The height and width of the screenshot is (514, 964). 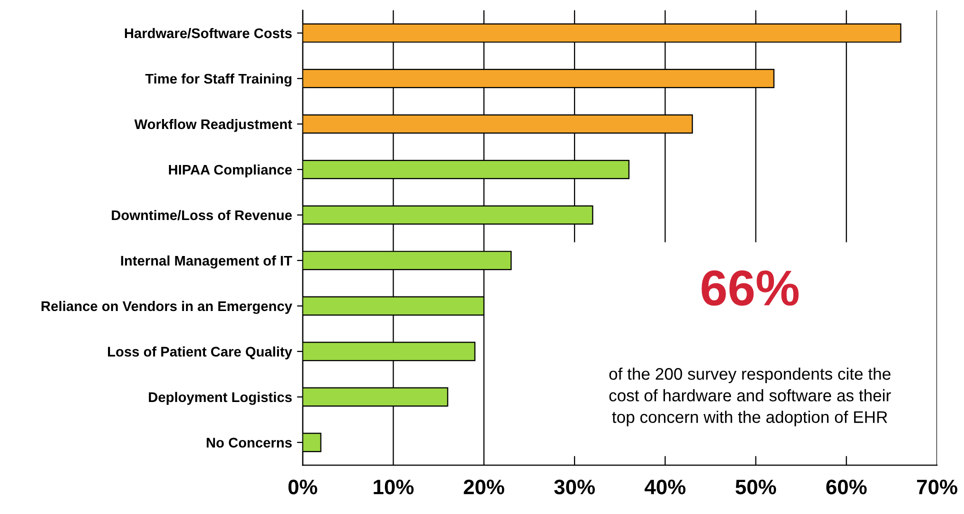 I want to click on x-tick-label: 50%, so click(x=756, y=487).